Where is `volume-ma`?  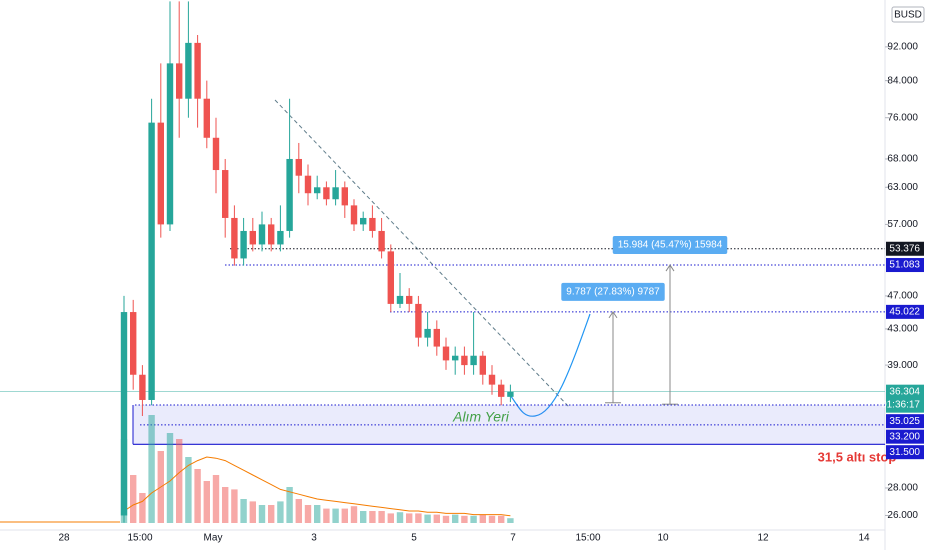 volume-ma is located at coordinates (317, 486).